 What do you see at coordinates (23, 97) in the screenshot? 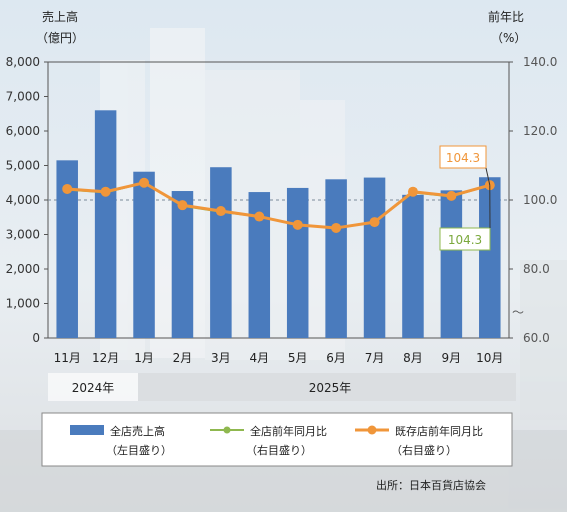
I see `left-tick-label: 7,000` at bounding box center [23, 97].